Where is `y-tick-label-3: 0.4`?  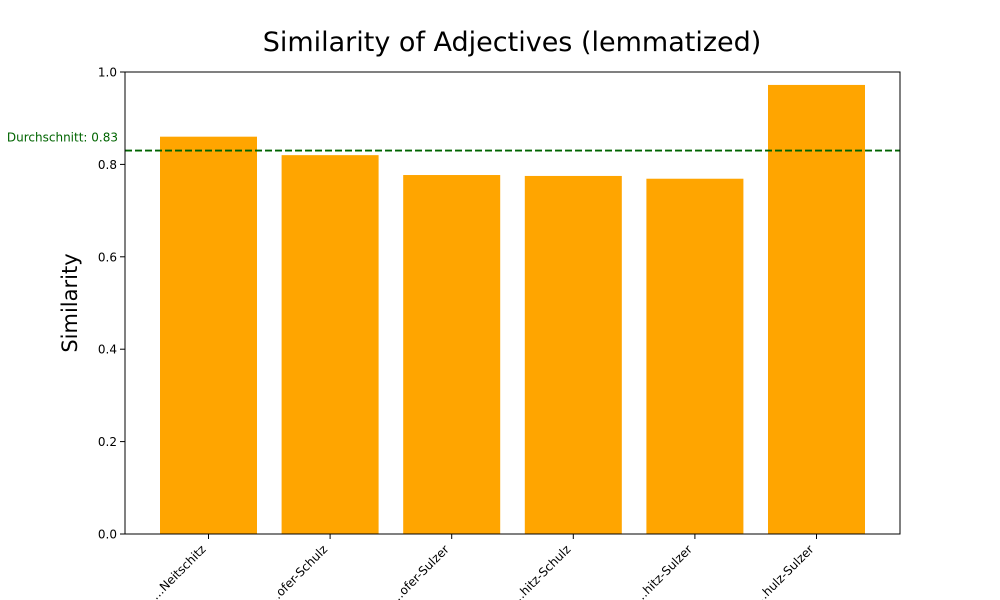
y-tick-label-3: 0.4 is located at coordinates (107, 350).